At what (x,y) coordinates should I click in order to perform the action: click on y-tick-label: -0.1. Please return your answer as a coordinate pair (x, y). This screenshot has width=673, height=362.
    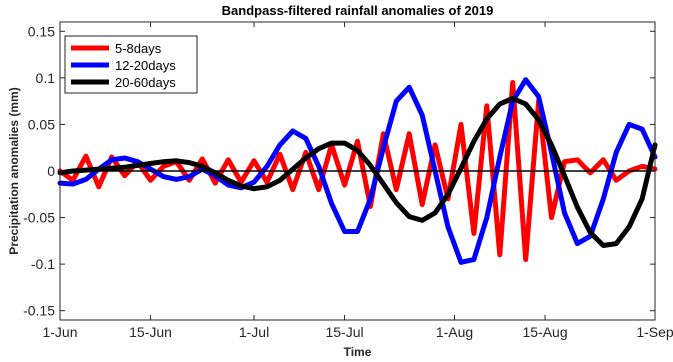
    Looking at the image, I should click on (43, 264).